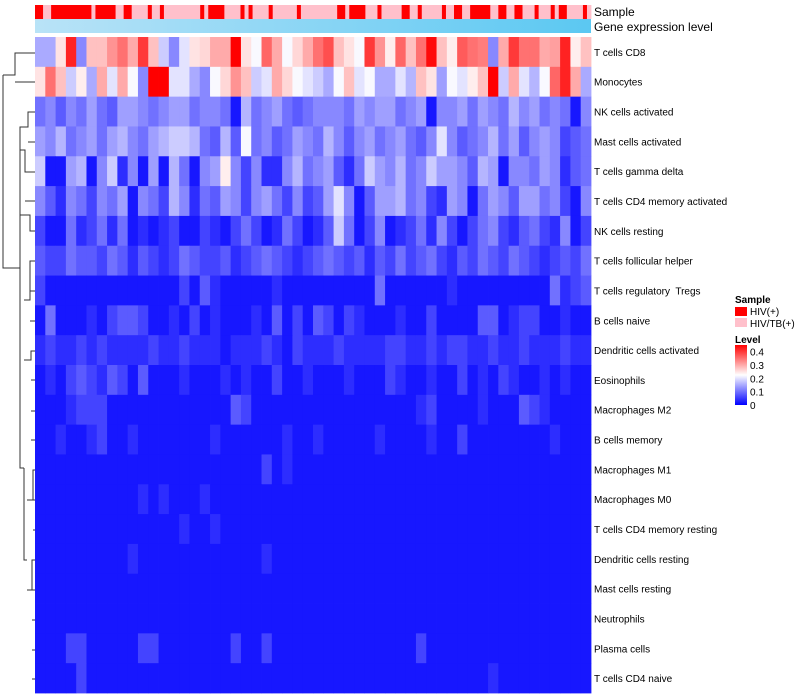 The height and width of the screenshot is (700, 800). I want to click on row-label: Mast cells activated, so click(637, 142).